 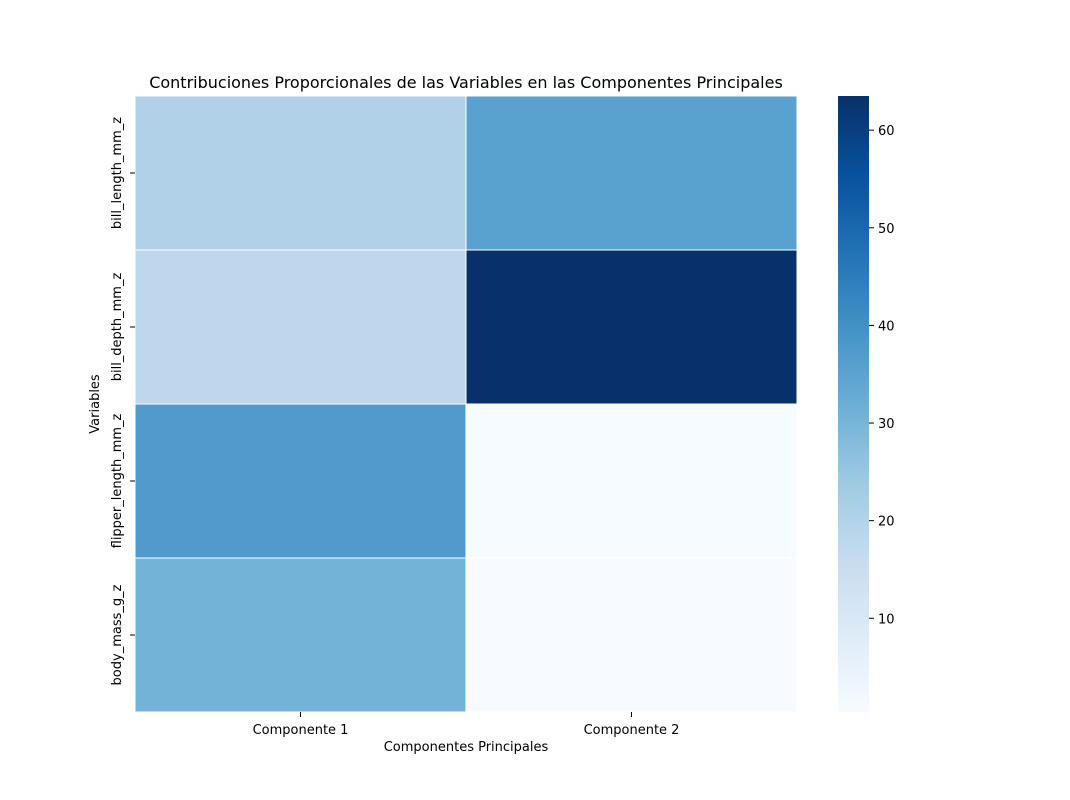 What do you see at coordinates (886, 522) in the screenshot?
I see `colorbar-tick-label: 20` at bounding box center [886, 522].